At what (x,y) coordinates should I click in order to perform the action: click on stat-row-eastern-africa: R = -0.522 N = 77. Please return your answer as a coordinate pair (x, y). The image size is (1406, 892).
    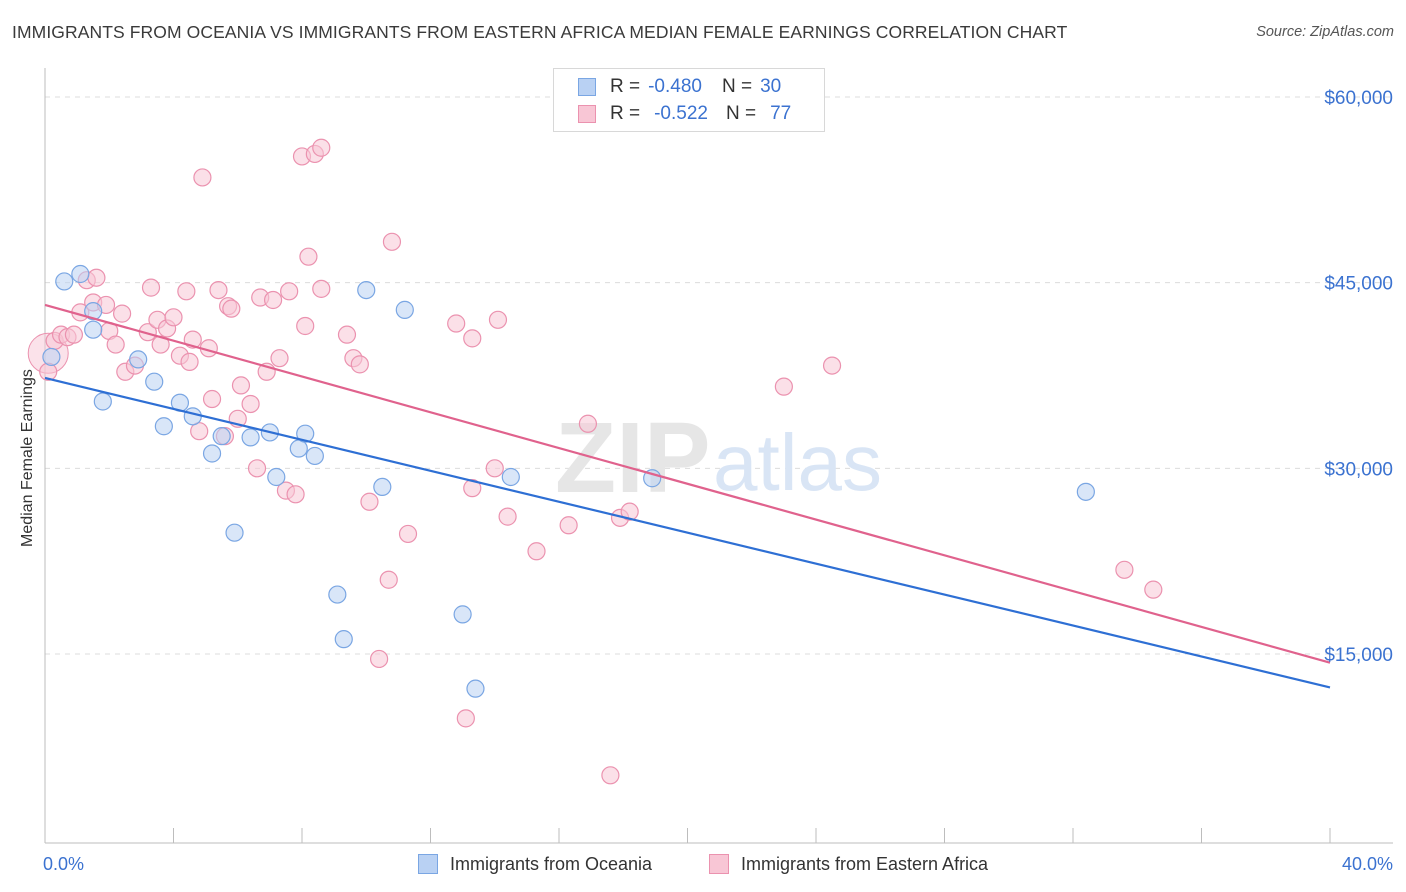
    Looking at the image, I should click on (684, 114).